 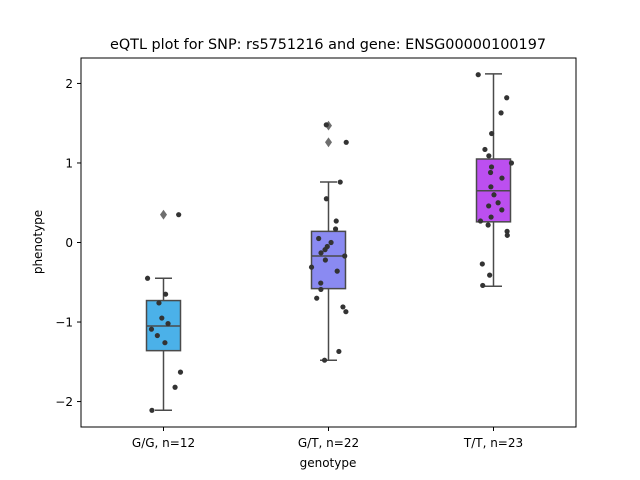 I want to click on y-tick-label: −1, so click(x=64, y=323).